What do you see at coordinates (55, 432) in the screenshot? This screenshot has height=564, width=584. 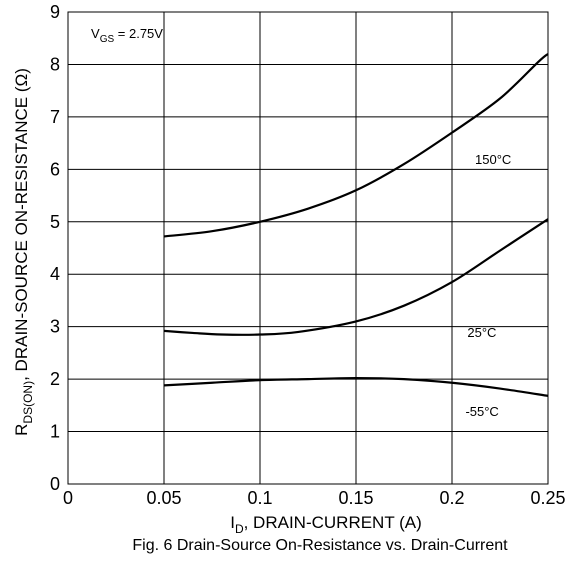 I see `y-tick-label: 1` at bounding box center [55, 432].